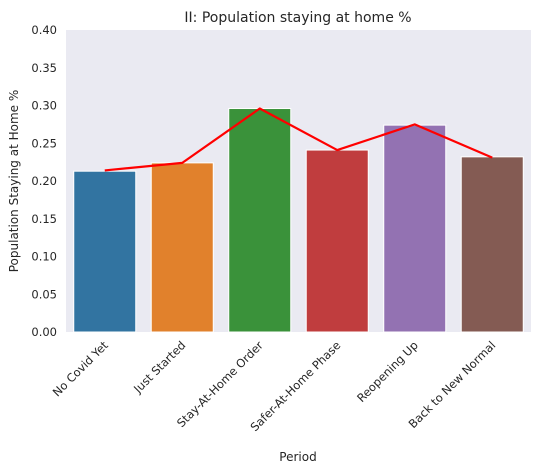  I want to click on x-tick-label: Just Started, so click(159, 367).